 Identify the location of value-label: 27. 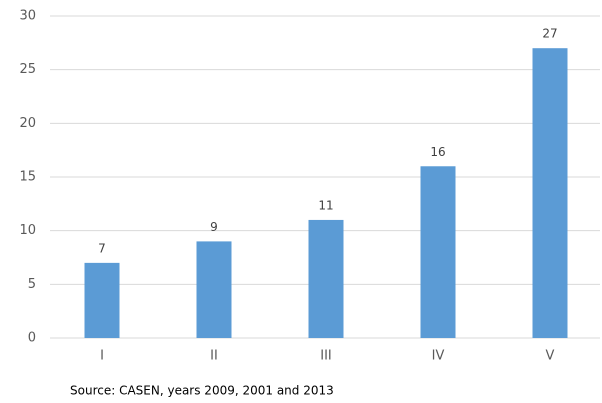
(549, 34).